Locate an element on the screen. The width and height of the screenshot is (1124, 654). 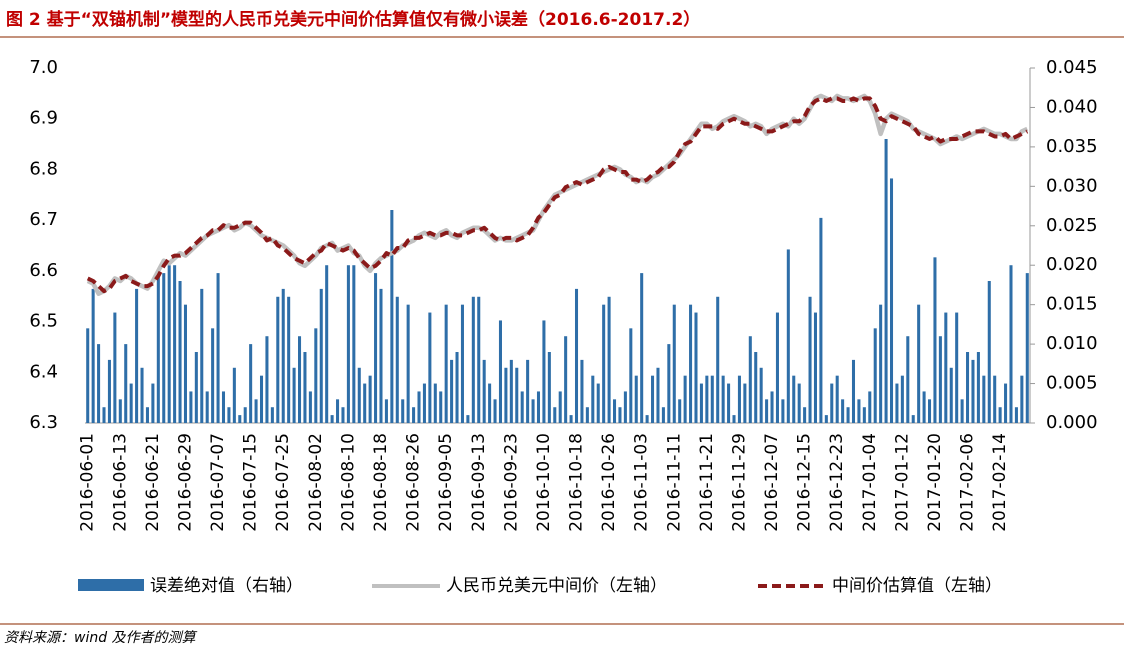
x-tick-label: 2016-06-21 is located at coordinates (153, 482).